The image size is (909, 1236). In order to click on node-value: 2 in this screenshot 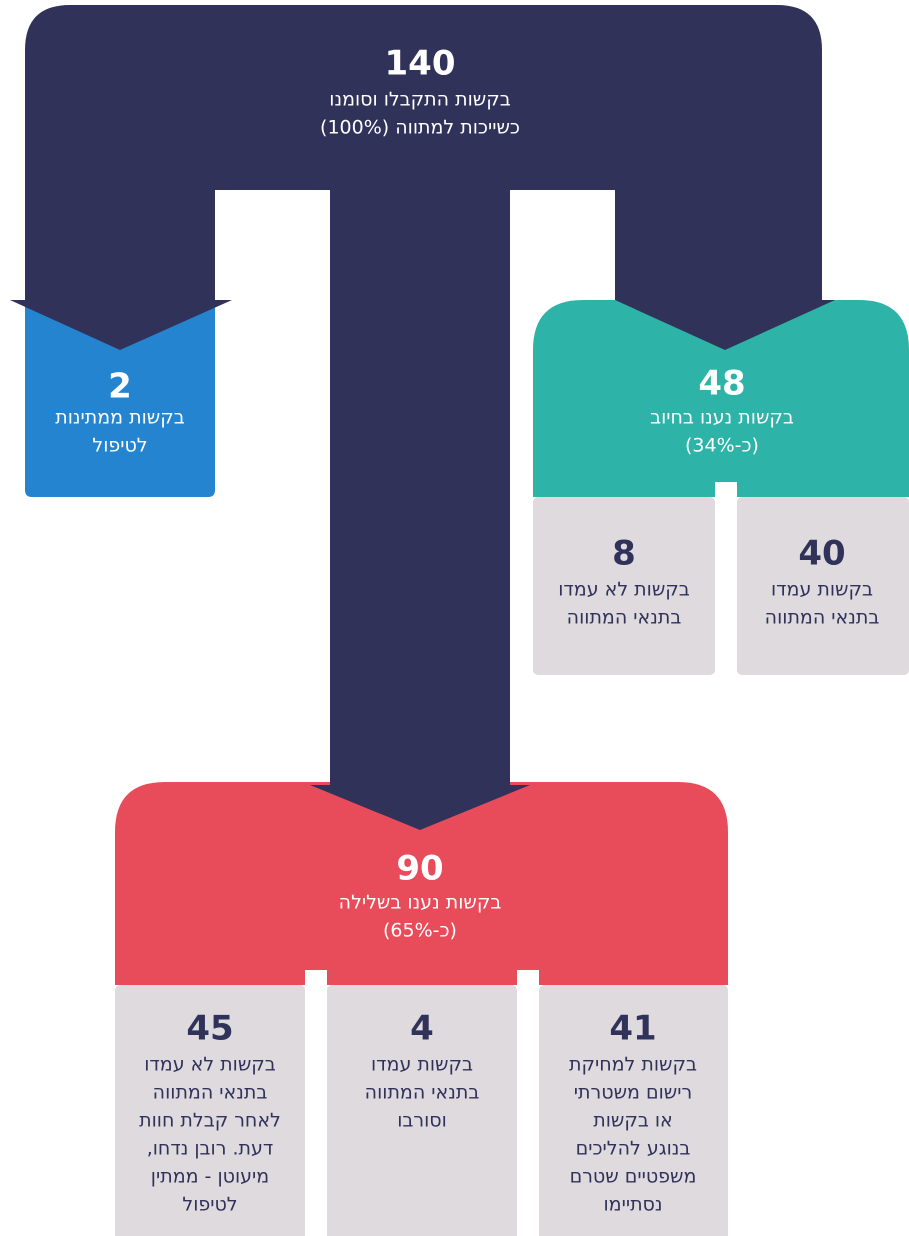, I will do `click(120, 387)`.